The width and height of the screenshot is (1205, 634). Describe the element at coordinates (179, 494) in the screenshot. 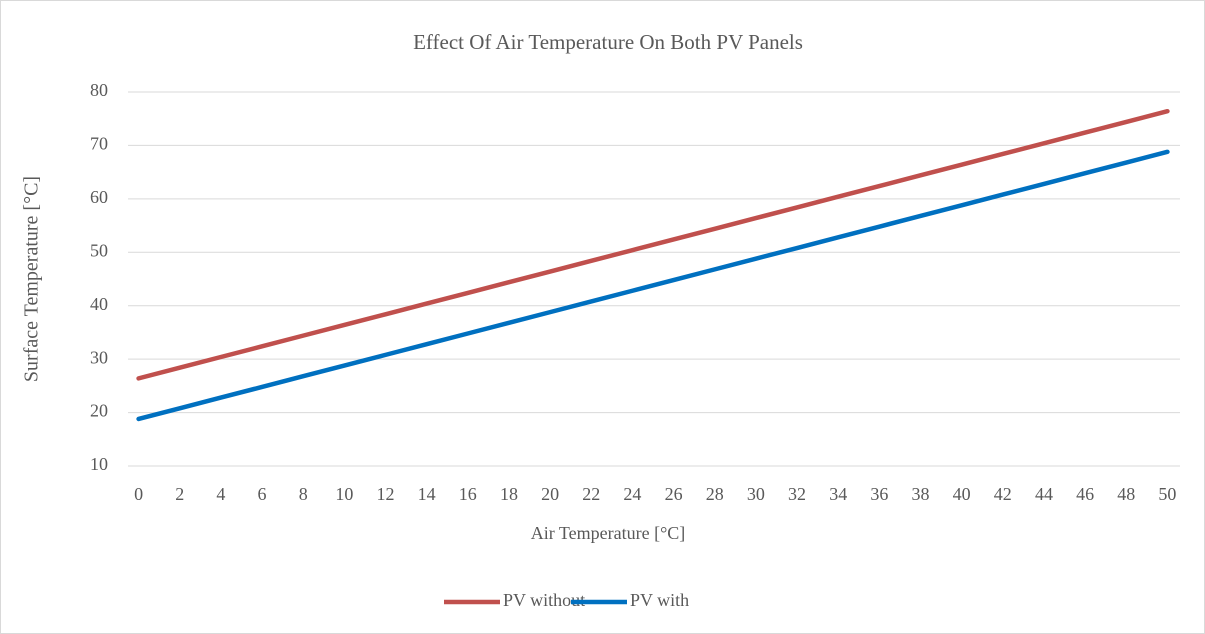

I see `x-tick-label: 2` at that location.